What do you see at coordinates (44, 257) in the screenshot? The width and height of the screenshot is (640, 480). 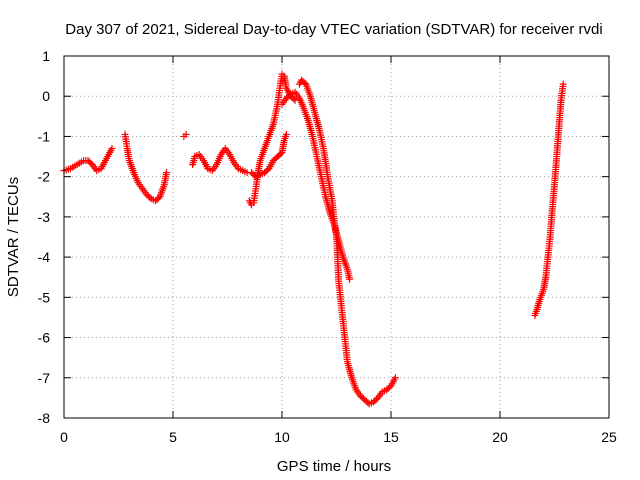 I see `y-tick-label: -4` at bounding box center [44, 257].